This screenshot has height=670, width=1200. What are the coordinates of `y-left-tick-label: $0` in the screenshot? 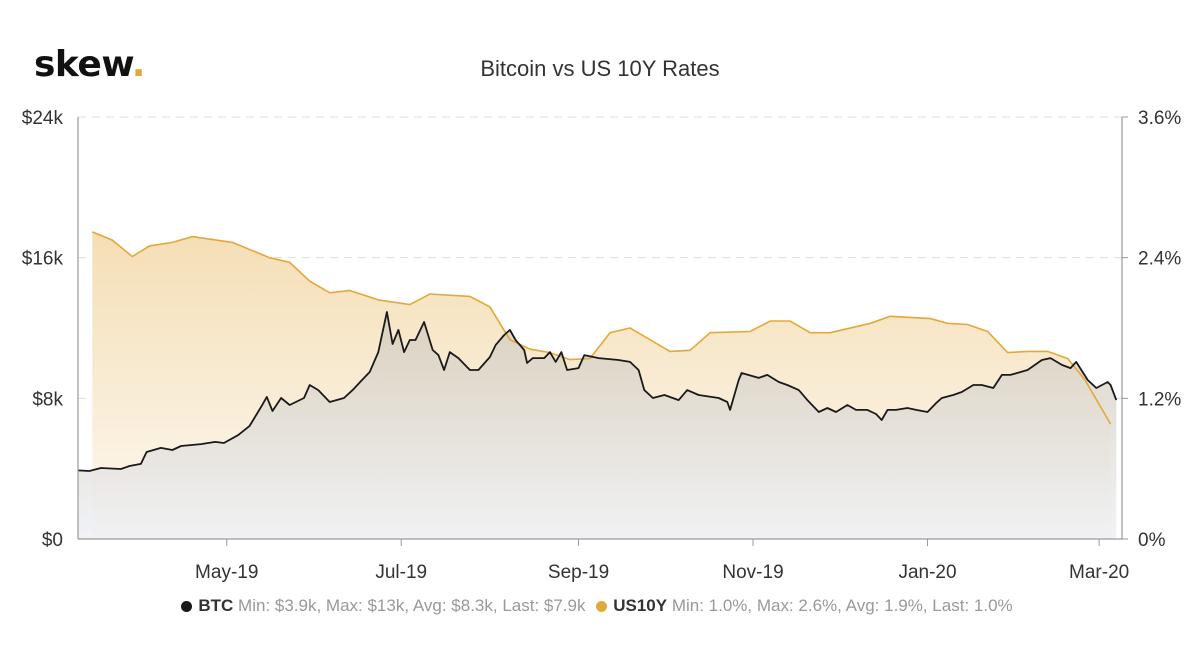 It's located at (52, 540).